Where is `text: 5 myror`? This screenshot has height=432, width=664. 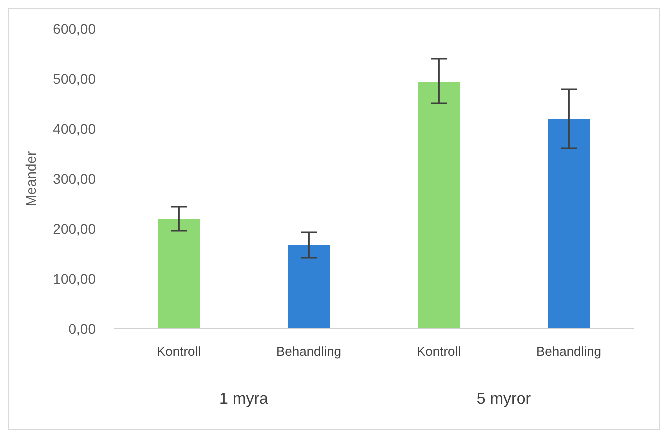
text: 5 myror is located at coordinates (504, 400).